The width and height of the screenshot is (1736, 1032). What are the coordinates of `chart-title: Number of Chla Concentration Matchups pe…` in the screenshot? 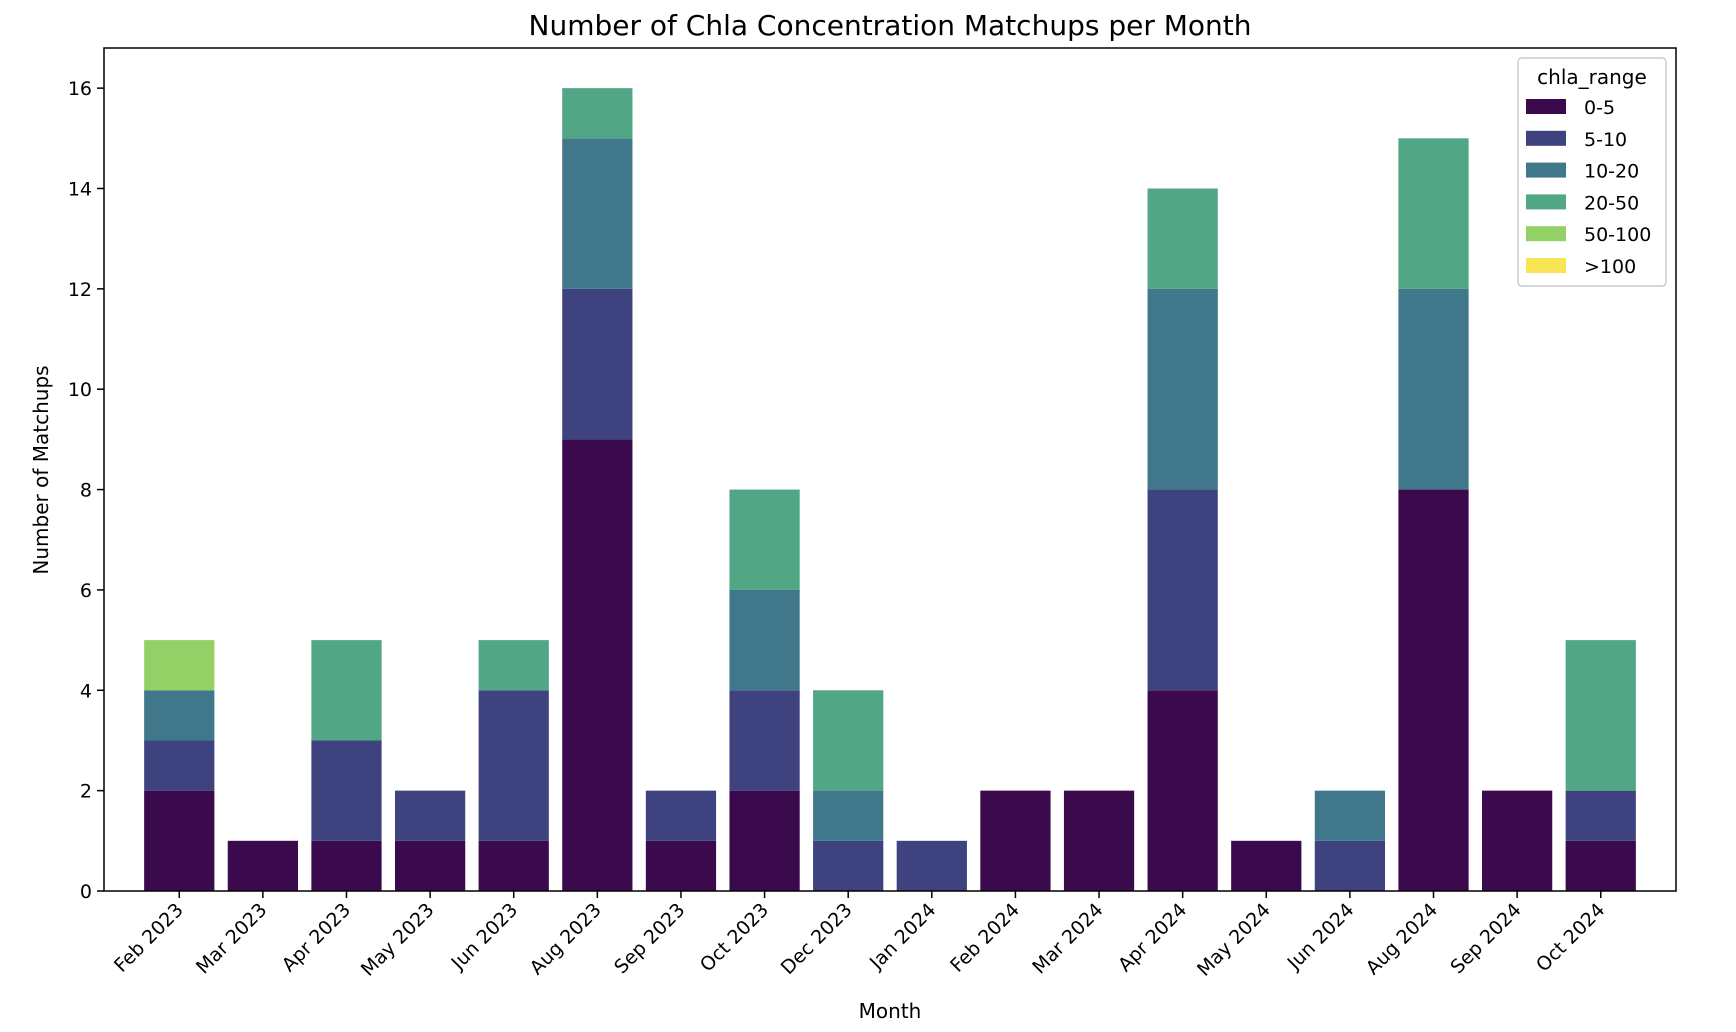 It's located at (890, 25).